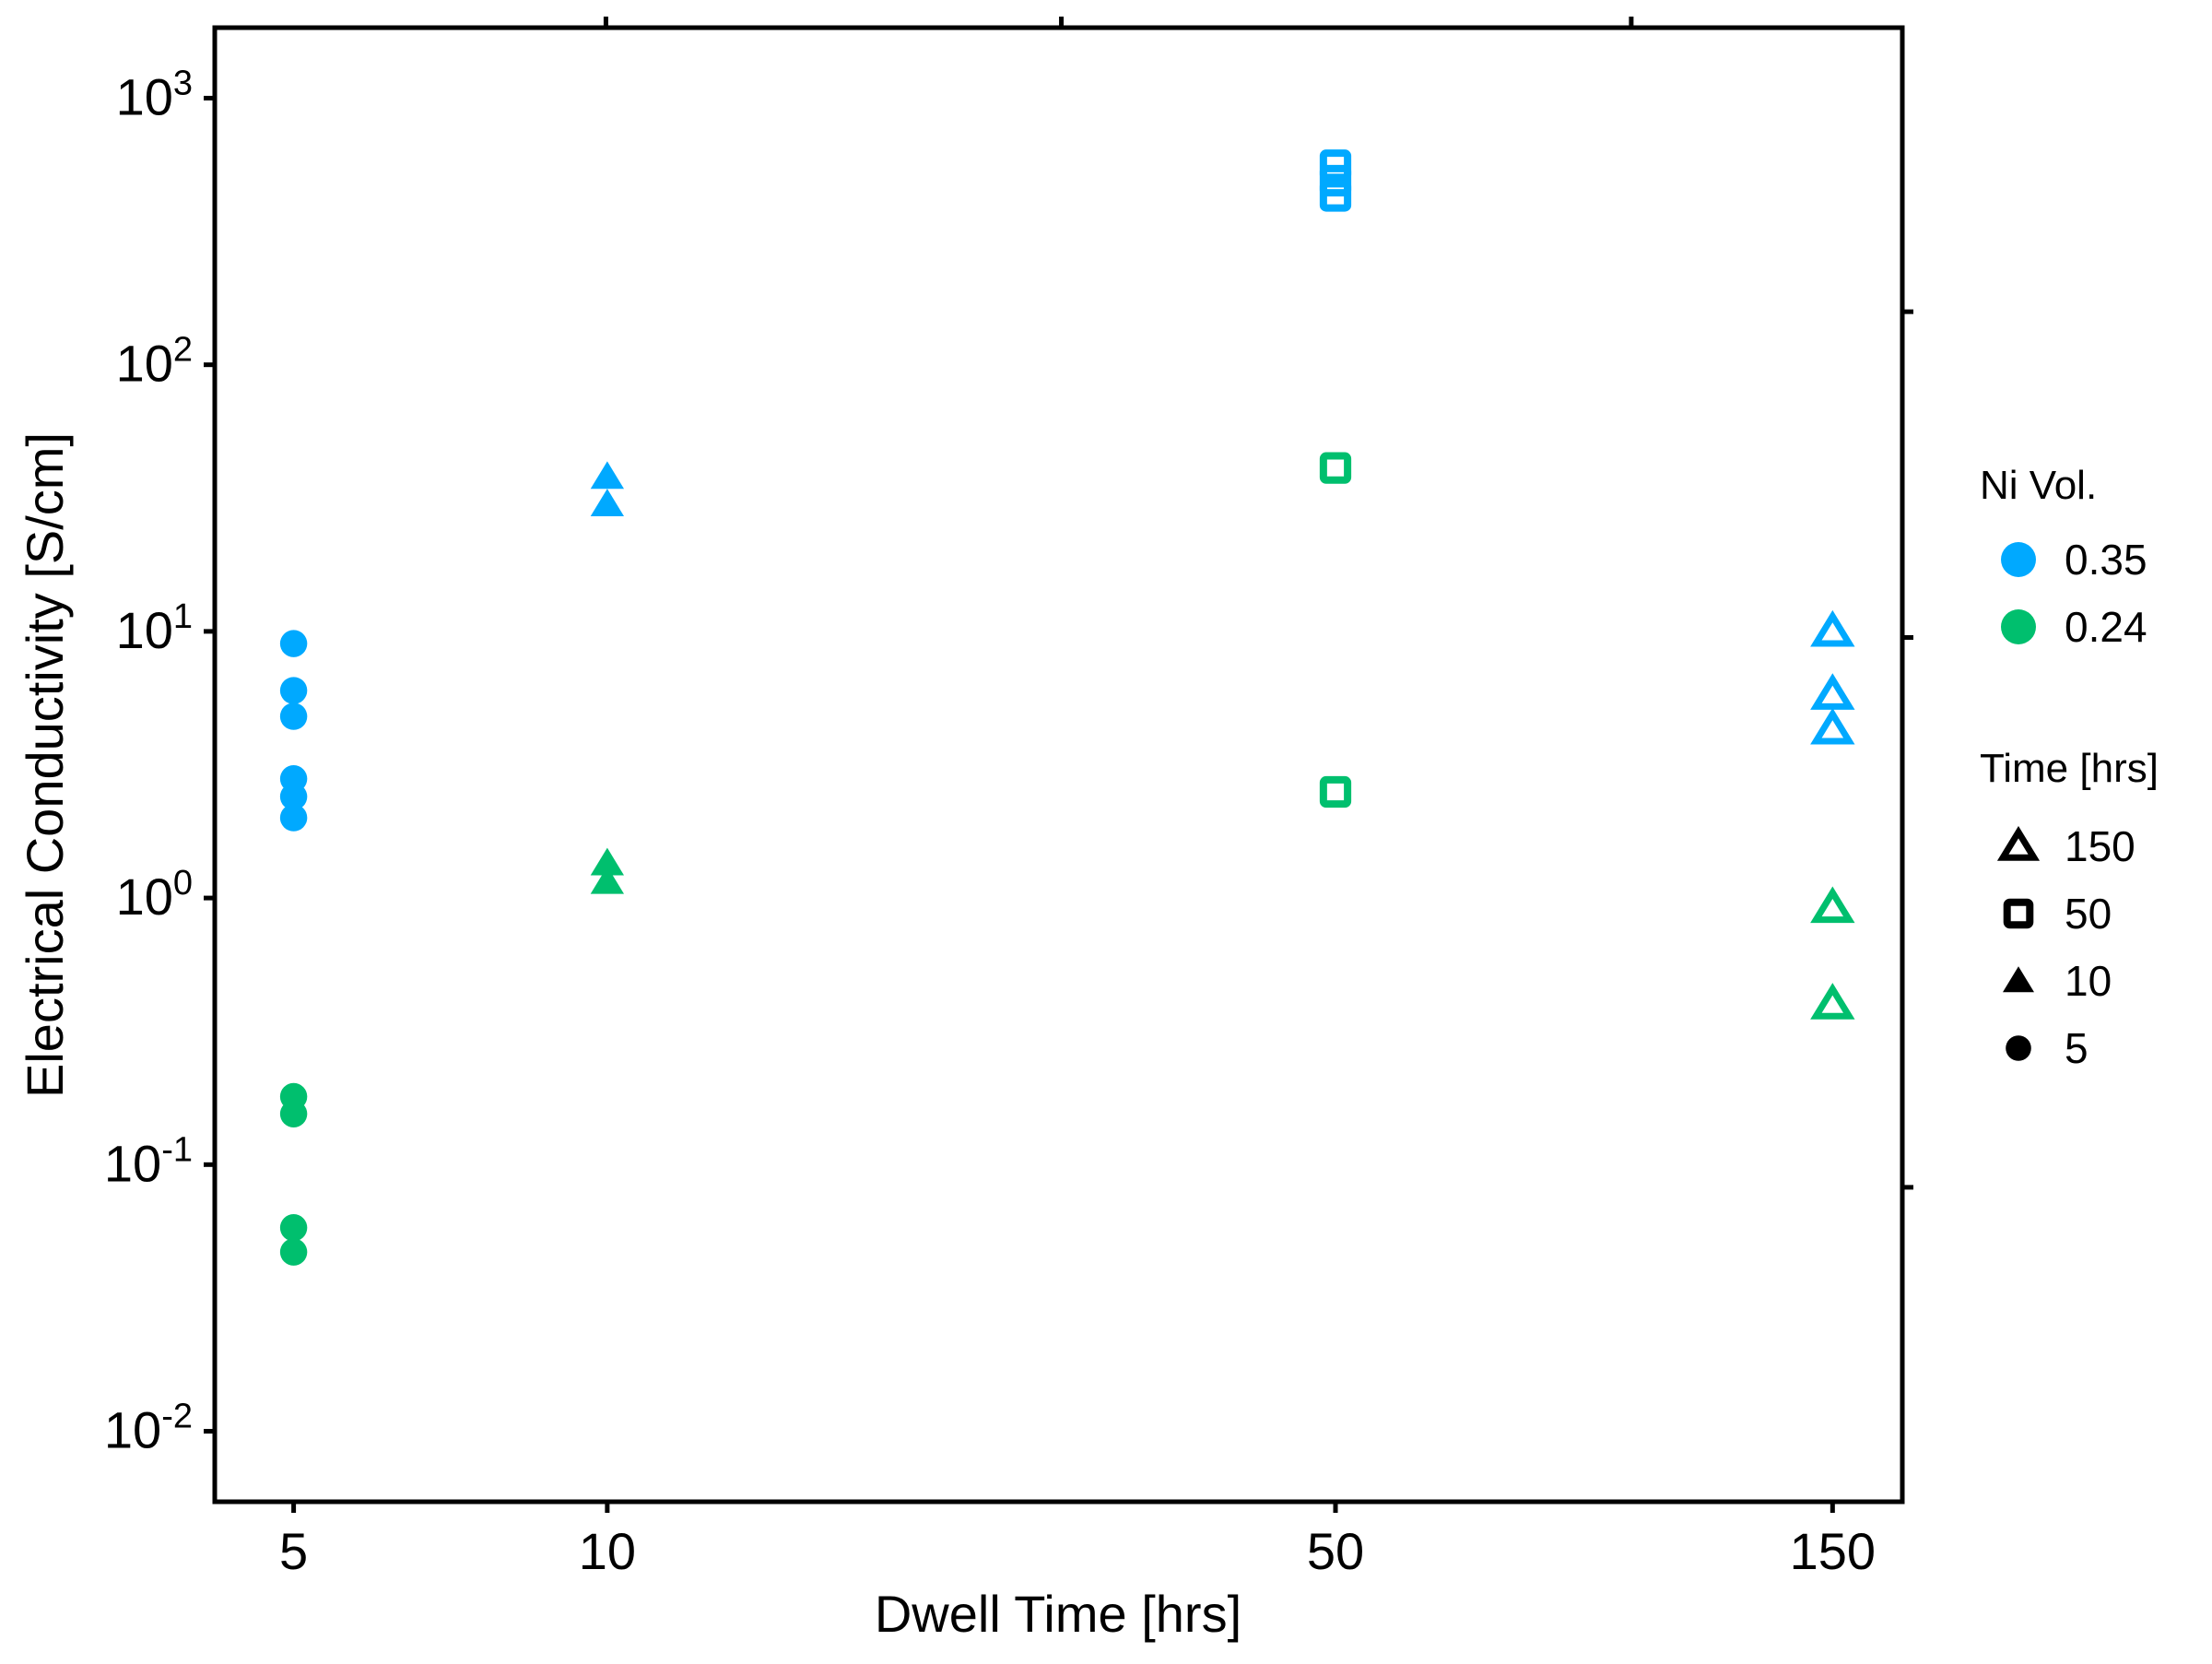  What do you see at coordinates (2088, 981) in the screenshot?
I see `legend-shape-label: 10` at bounding box center [2088, 981].